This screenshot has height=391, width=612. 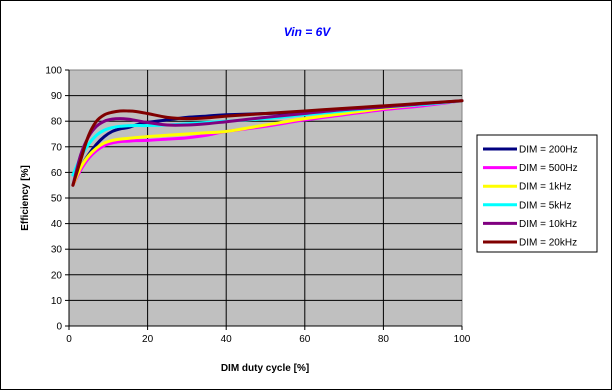 What do you see at coordinates (384, 339) in the screenshot?
I see `x-tick-label: 80` at bounding box center [384, 339].